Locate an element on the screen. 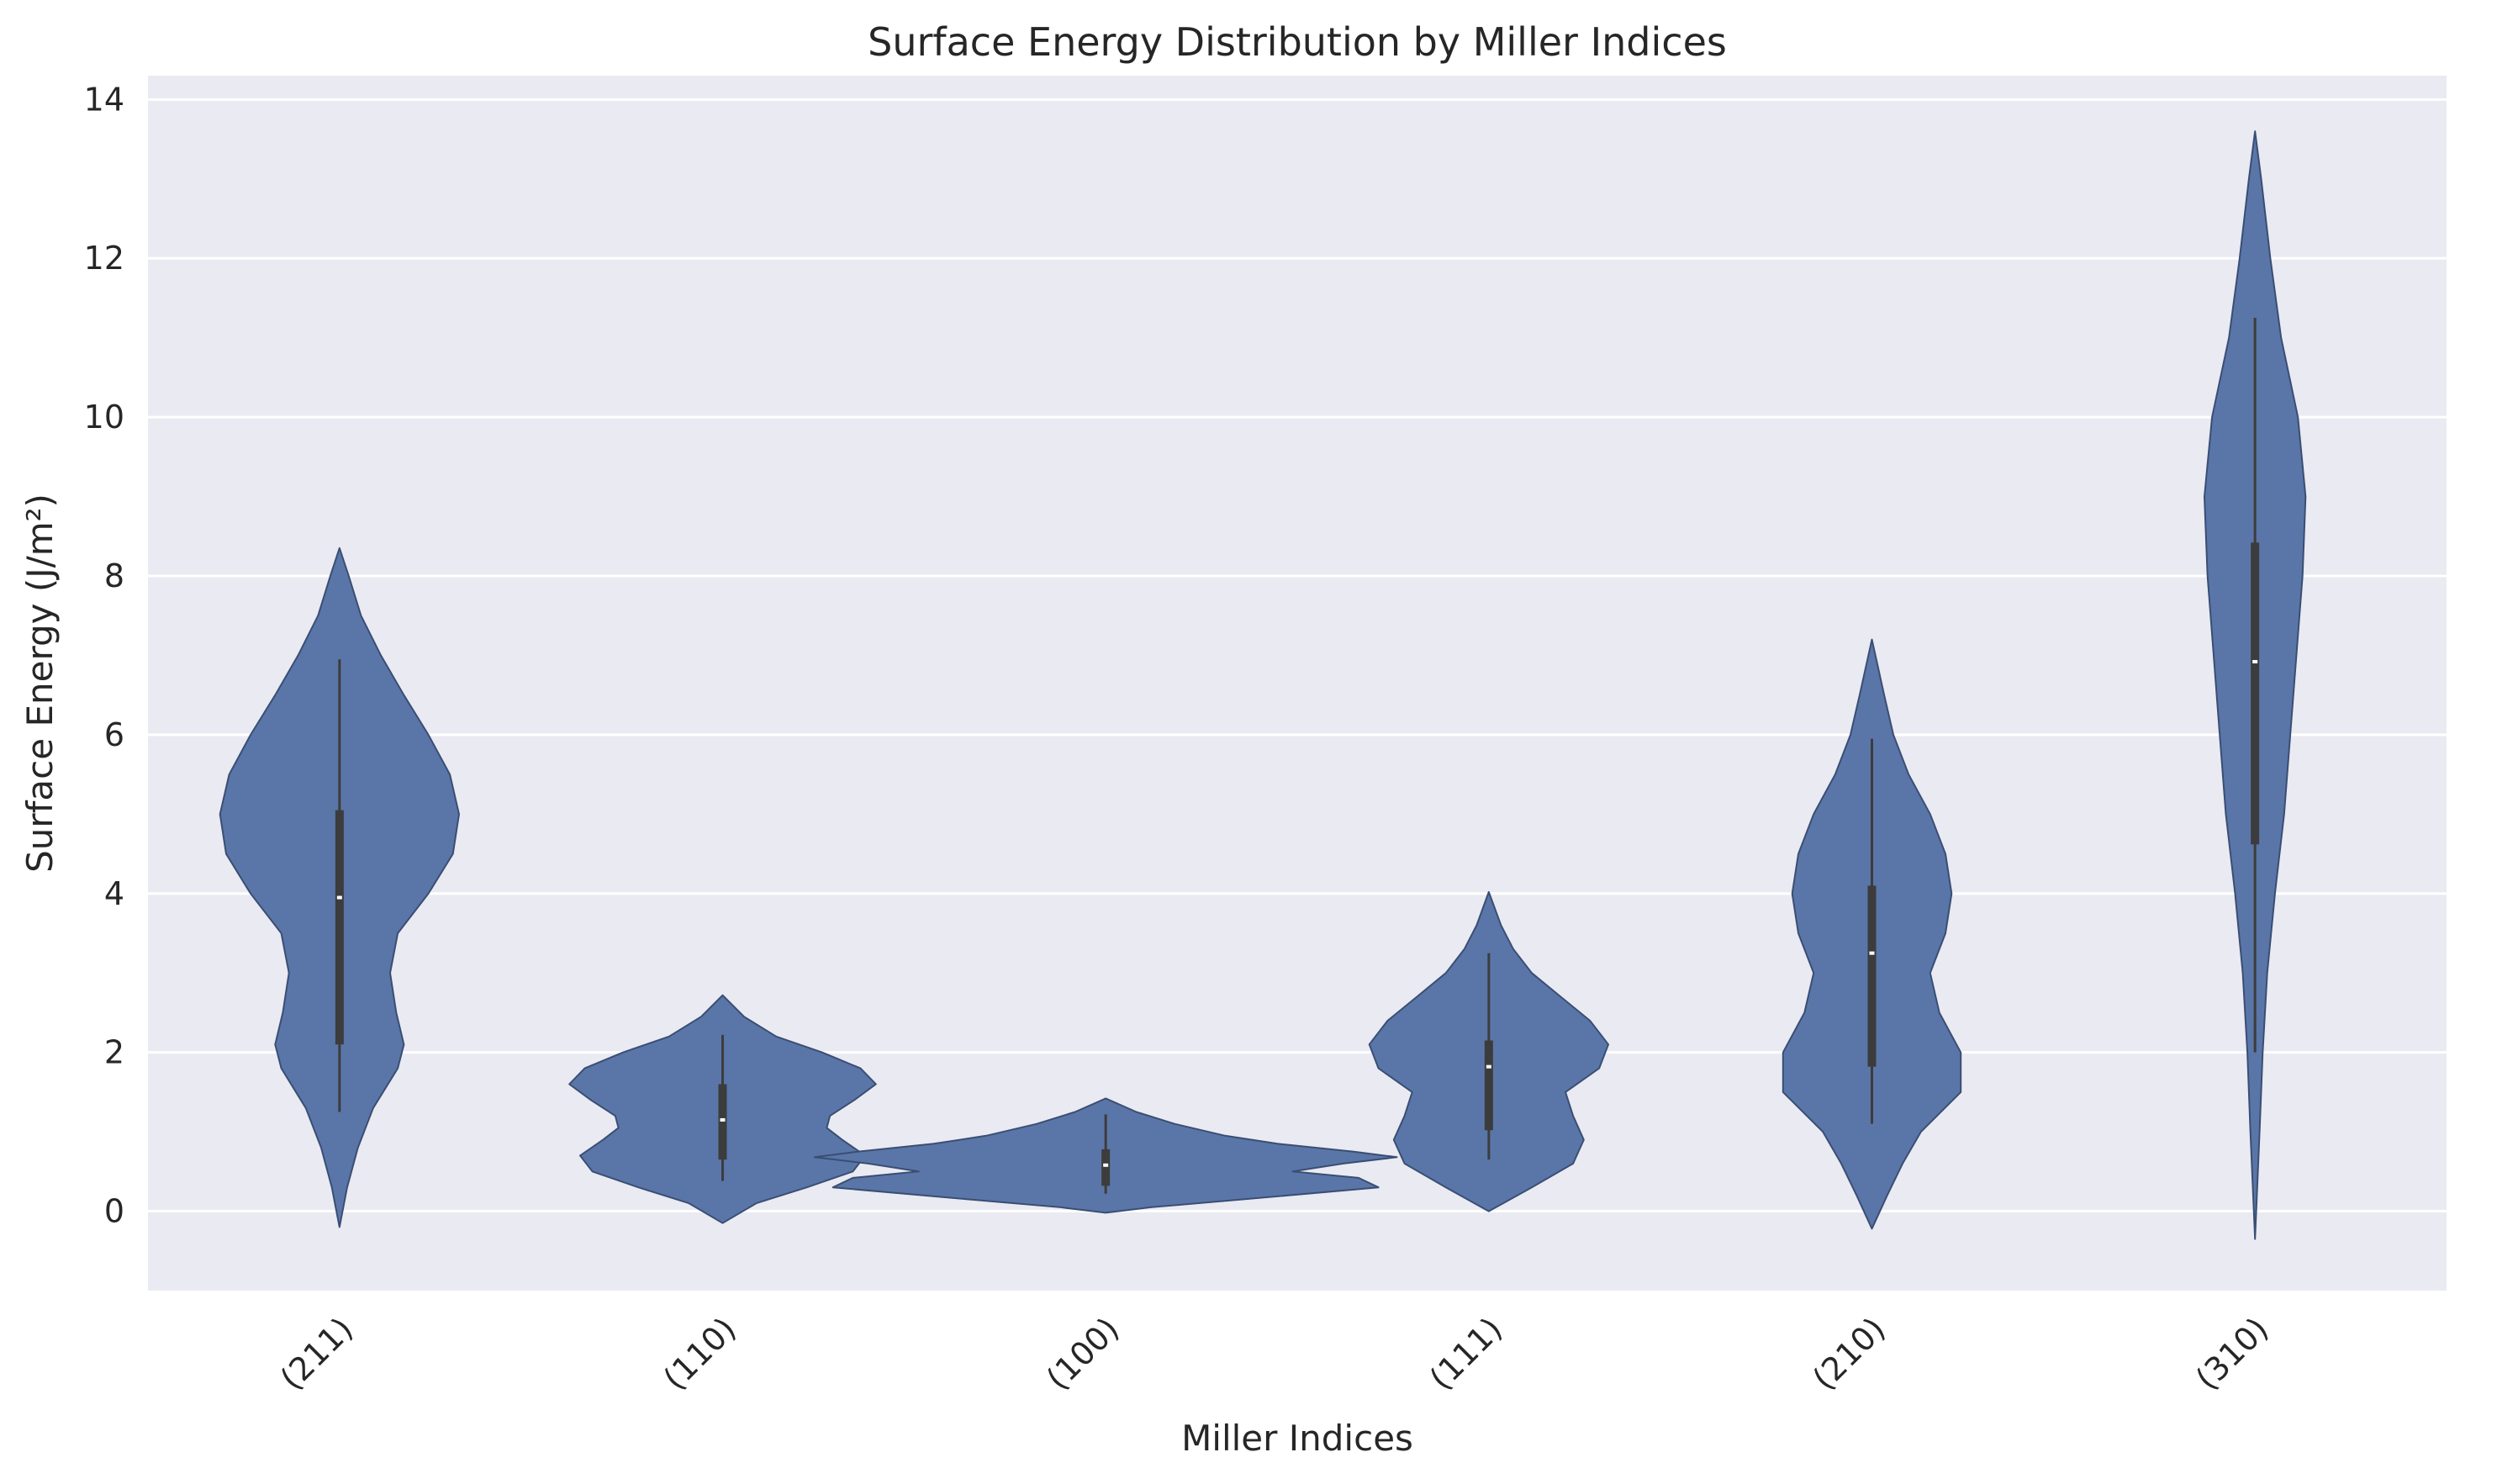 The width and height of the screenshot is (2497, 1484). y-tick-label: 2 is located at coordinates (114, 1052).